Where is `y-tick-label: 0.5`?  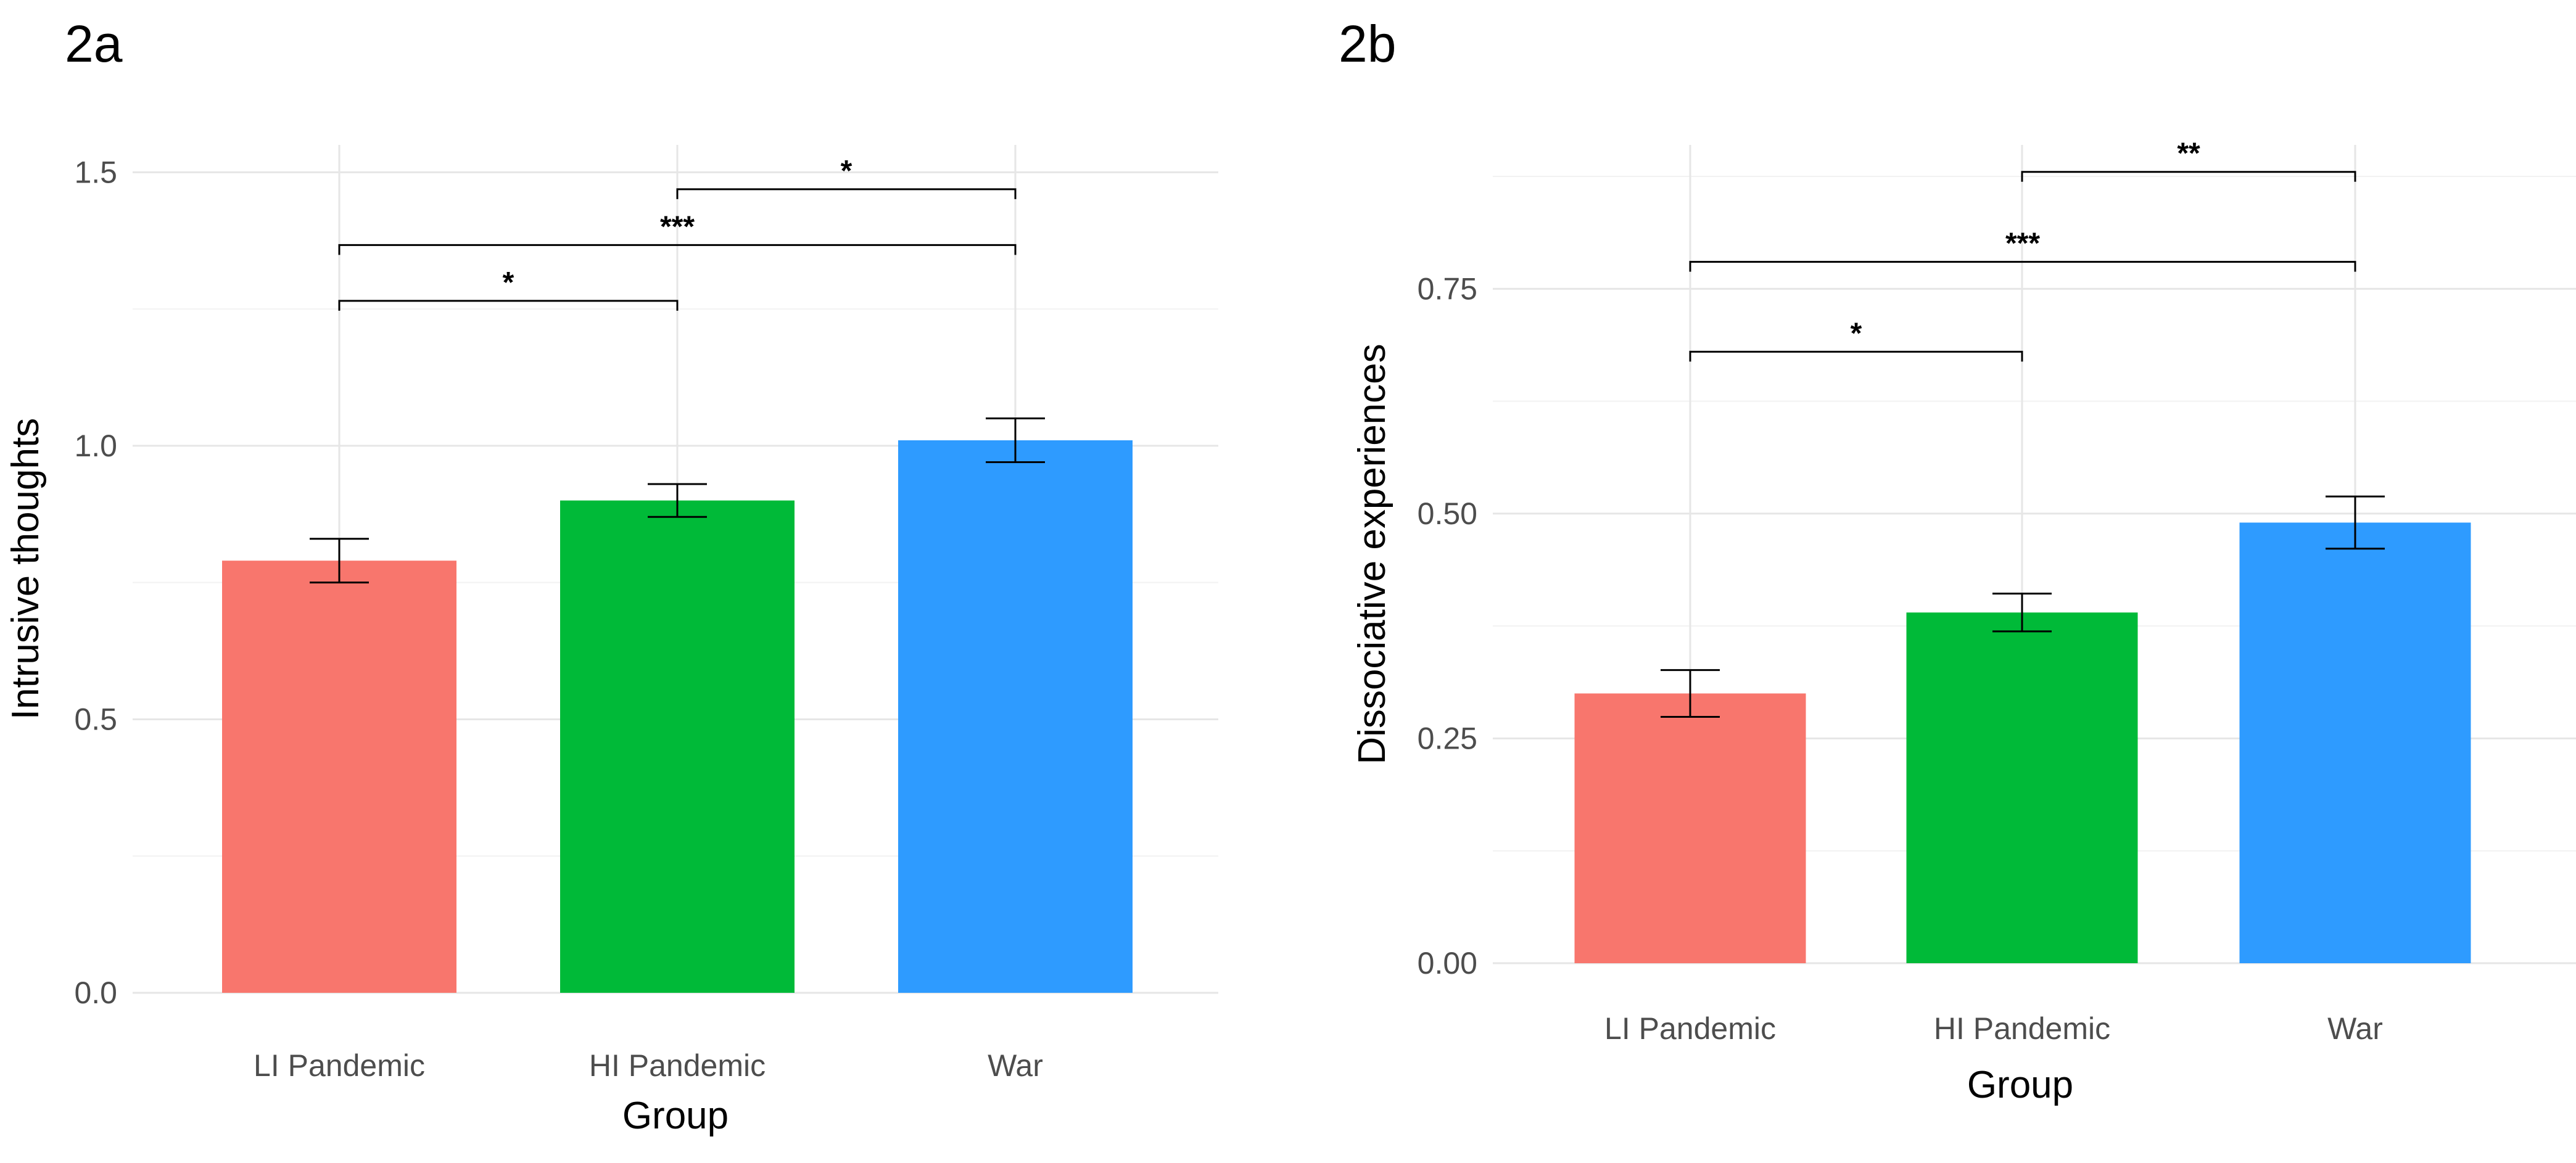
y-tick-label: 0.5 is located at coordinates (95, 719).